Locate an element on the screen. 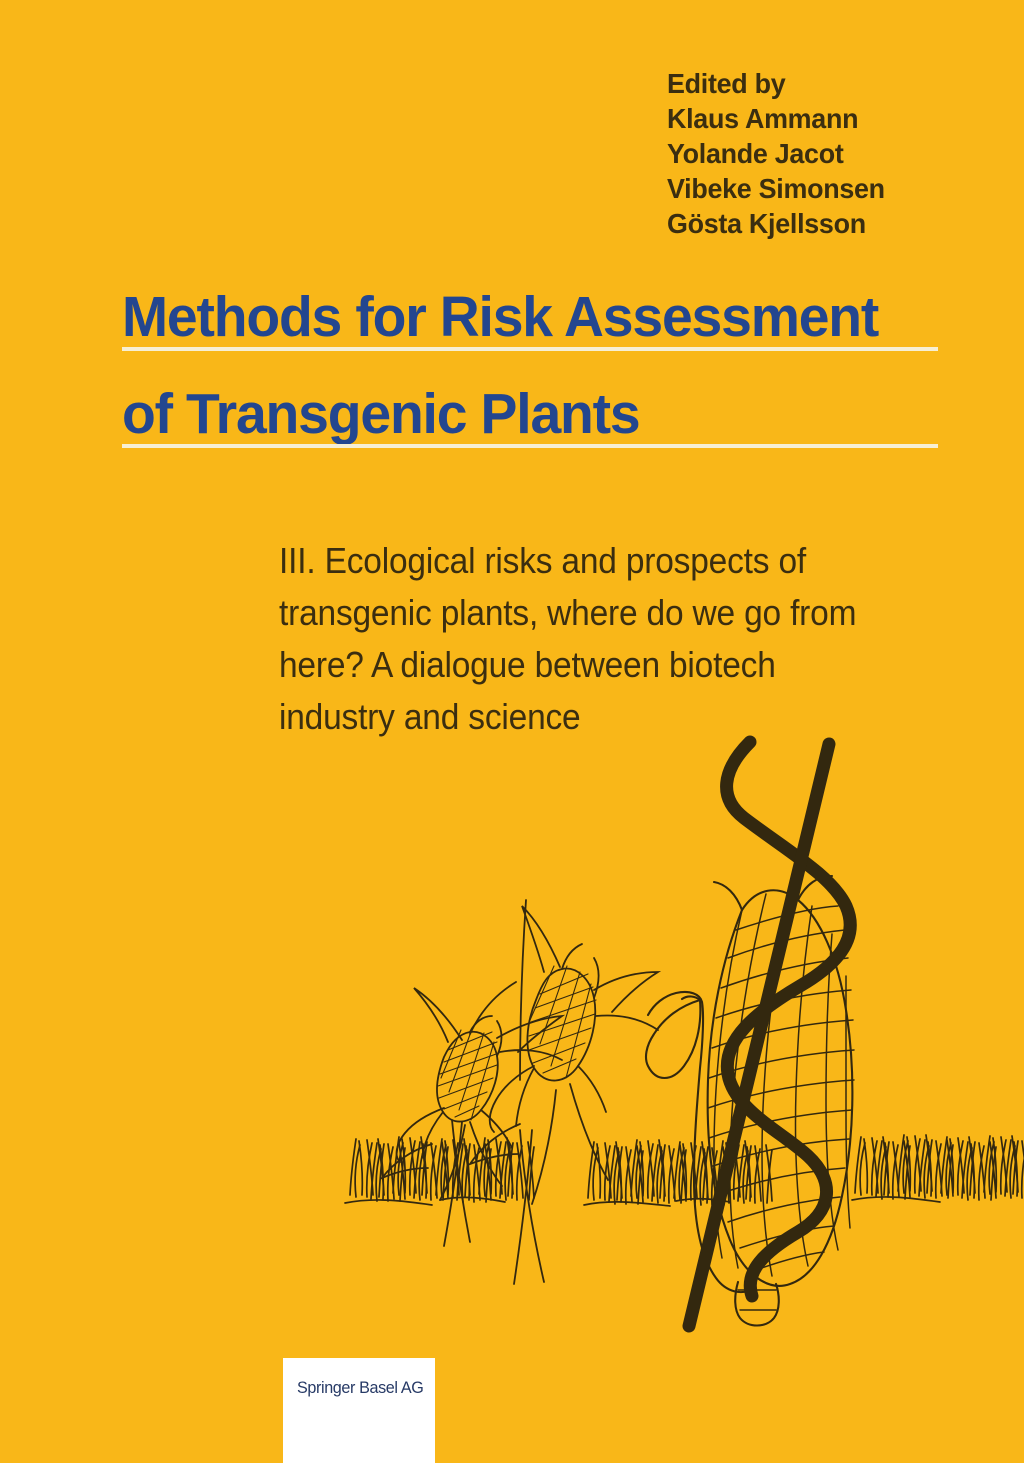 This screenshot has height=1463, width=1024. grass-tuft-right is located at coordinates (937, 1169).